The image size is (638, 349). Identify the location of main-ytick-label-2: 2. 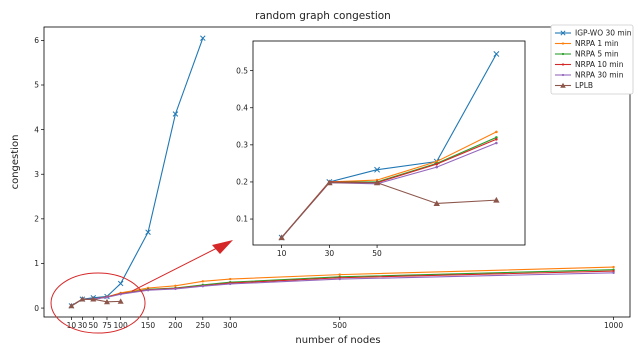
(36, 219).